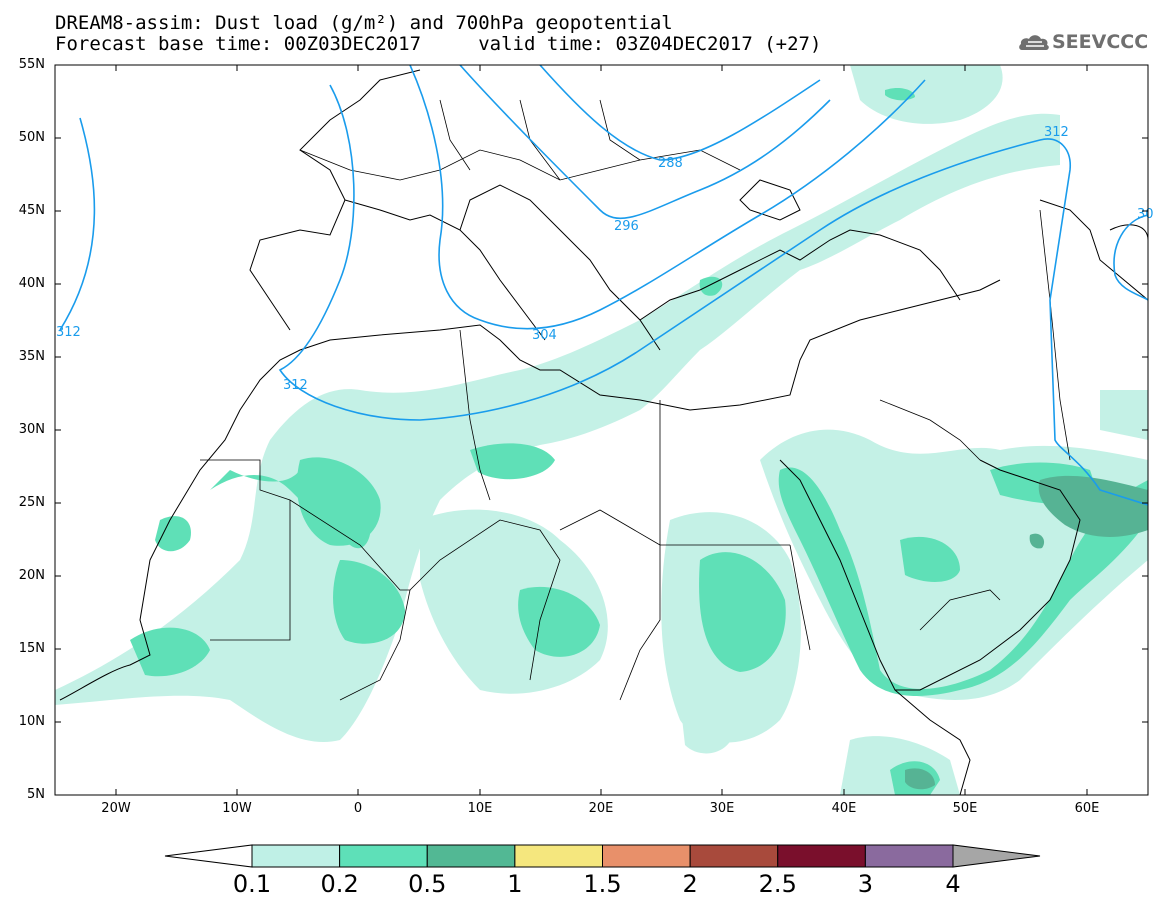 This screenshot has height=907, width=1165. I want to click on lat-label: 15N, so click(31, 648).